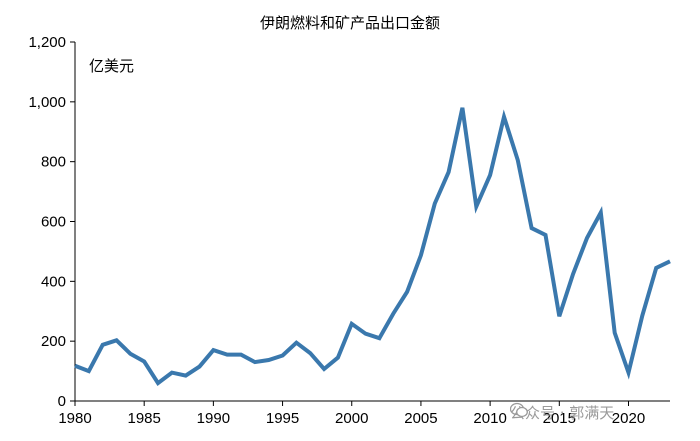 The width and height of the screenshot is (700, 441). What do you see at coordinates (47, 42) in the screenshot?
I see `y-tick-label: 1,200` at bounding box center [47, 42].